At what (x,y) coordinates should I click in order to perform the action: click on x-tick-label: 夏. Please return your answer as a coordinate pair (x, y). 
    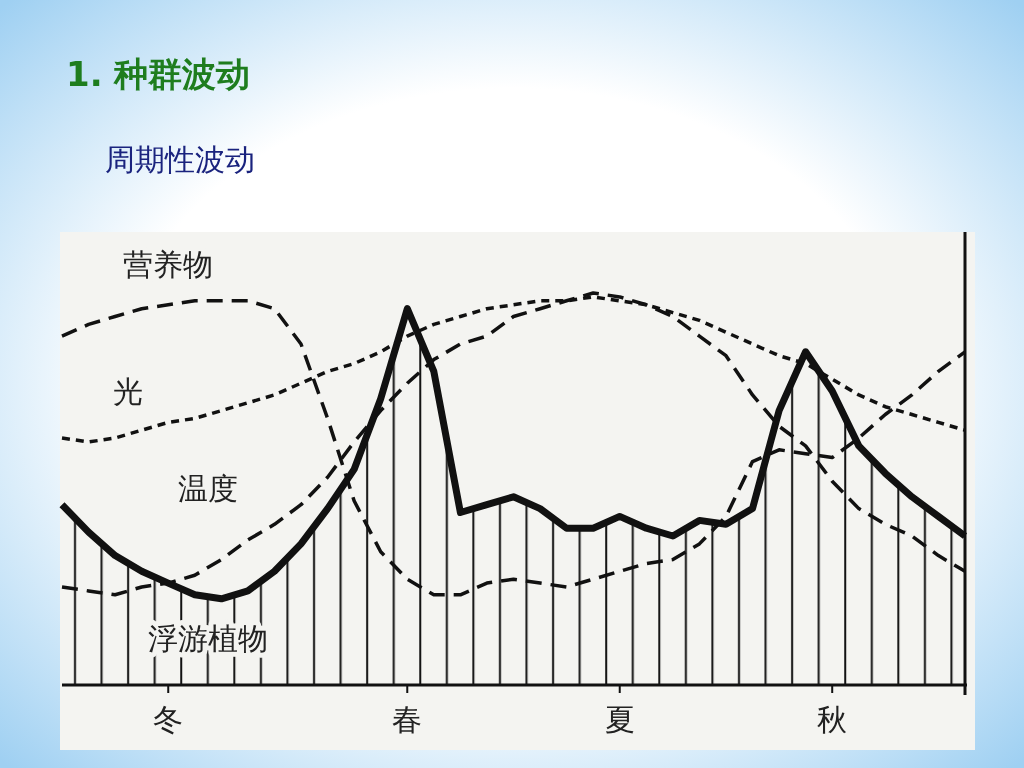
    Looking at the image, I should click on (619, 719).